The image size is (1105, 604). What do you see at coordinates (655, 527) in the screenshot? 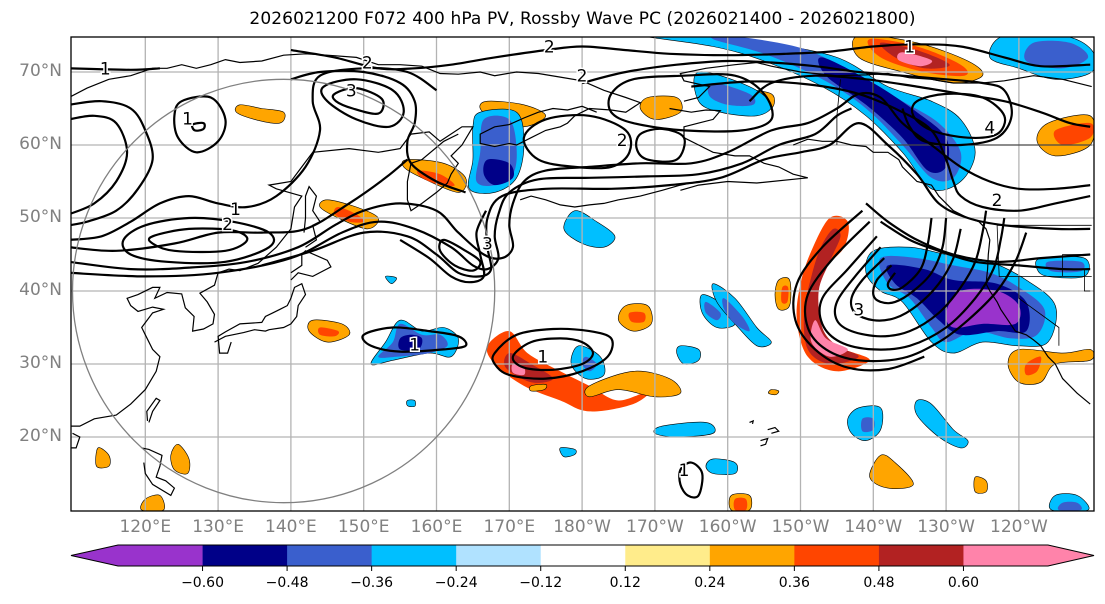
I see `longitude-tick-label: 170°W` at bounding box center [655, 527].